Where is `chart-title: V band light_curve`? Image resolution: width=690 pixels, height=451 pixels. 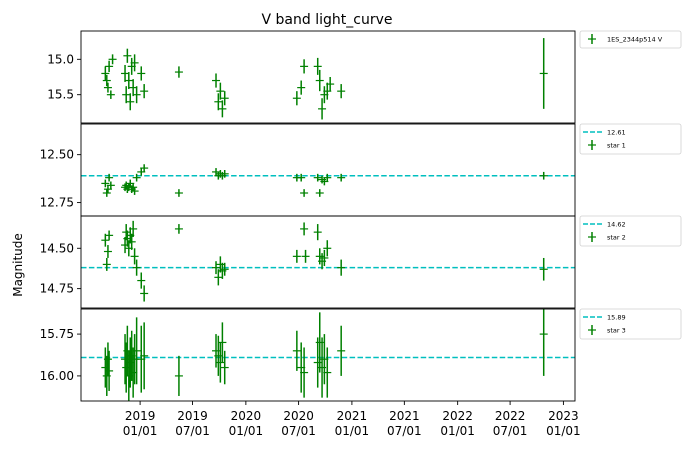
chart-title: V band light_curve is located at coordinates (327, 20).